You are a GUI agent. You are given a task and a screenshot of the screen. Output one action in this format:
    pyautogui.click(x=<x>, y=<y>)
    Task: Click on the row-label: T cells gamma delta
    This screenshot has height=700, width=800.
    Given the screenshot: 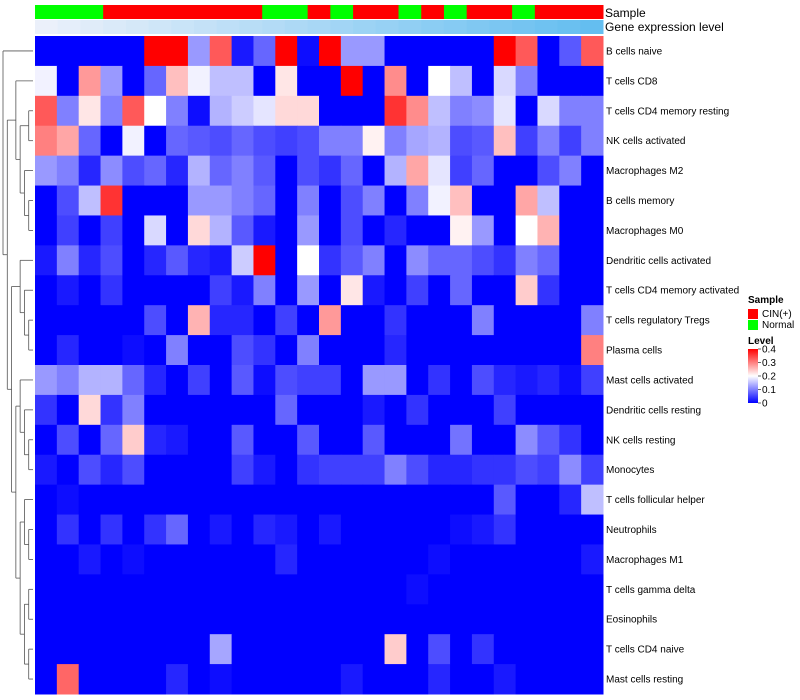 What is the action you would take?
    pyautogui.click(x=651, y=590)
    